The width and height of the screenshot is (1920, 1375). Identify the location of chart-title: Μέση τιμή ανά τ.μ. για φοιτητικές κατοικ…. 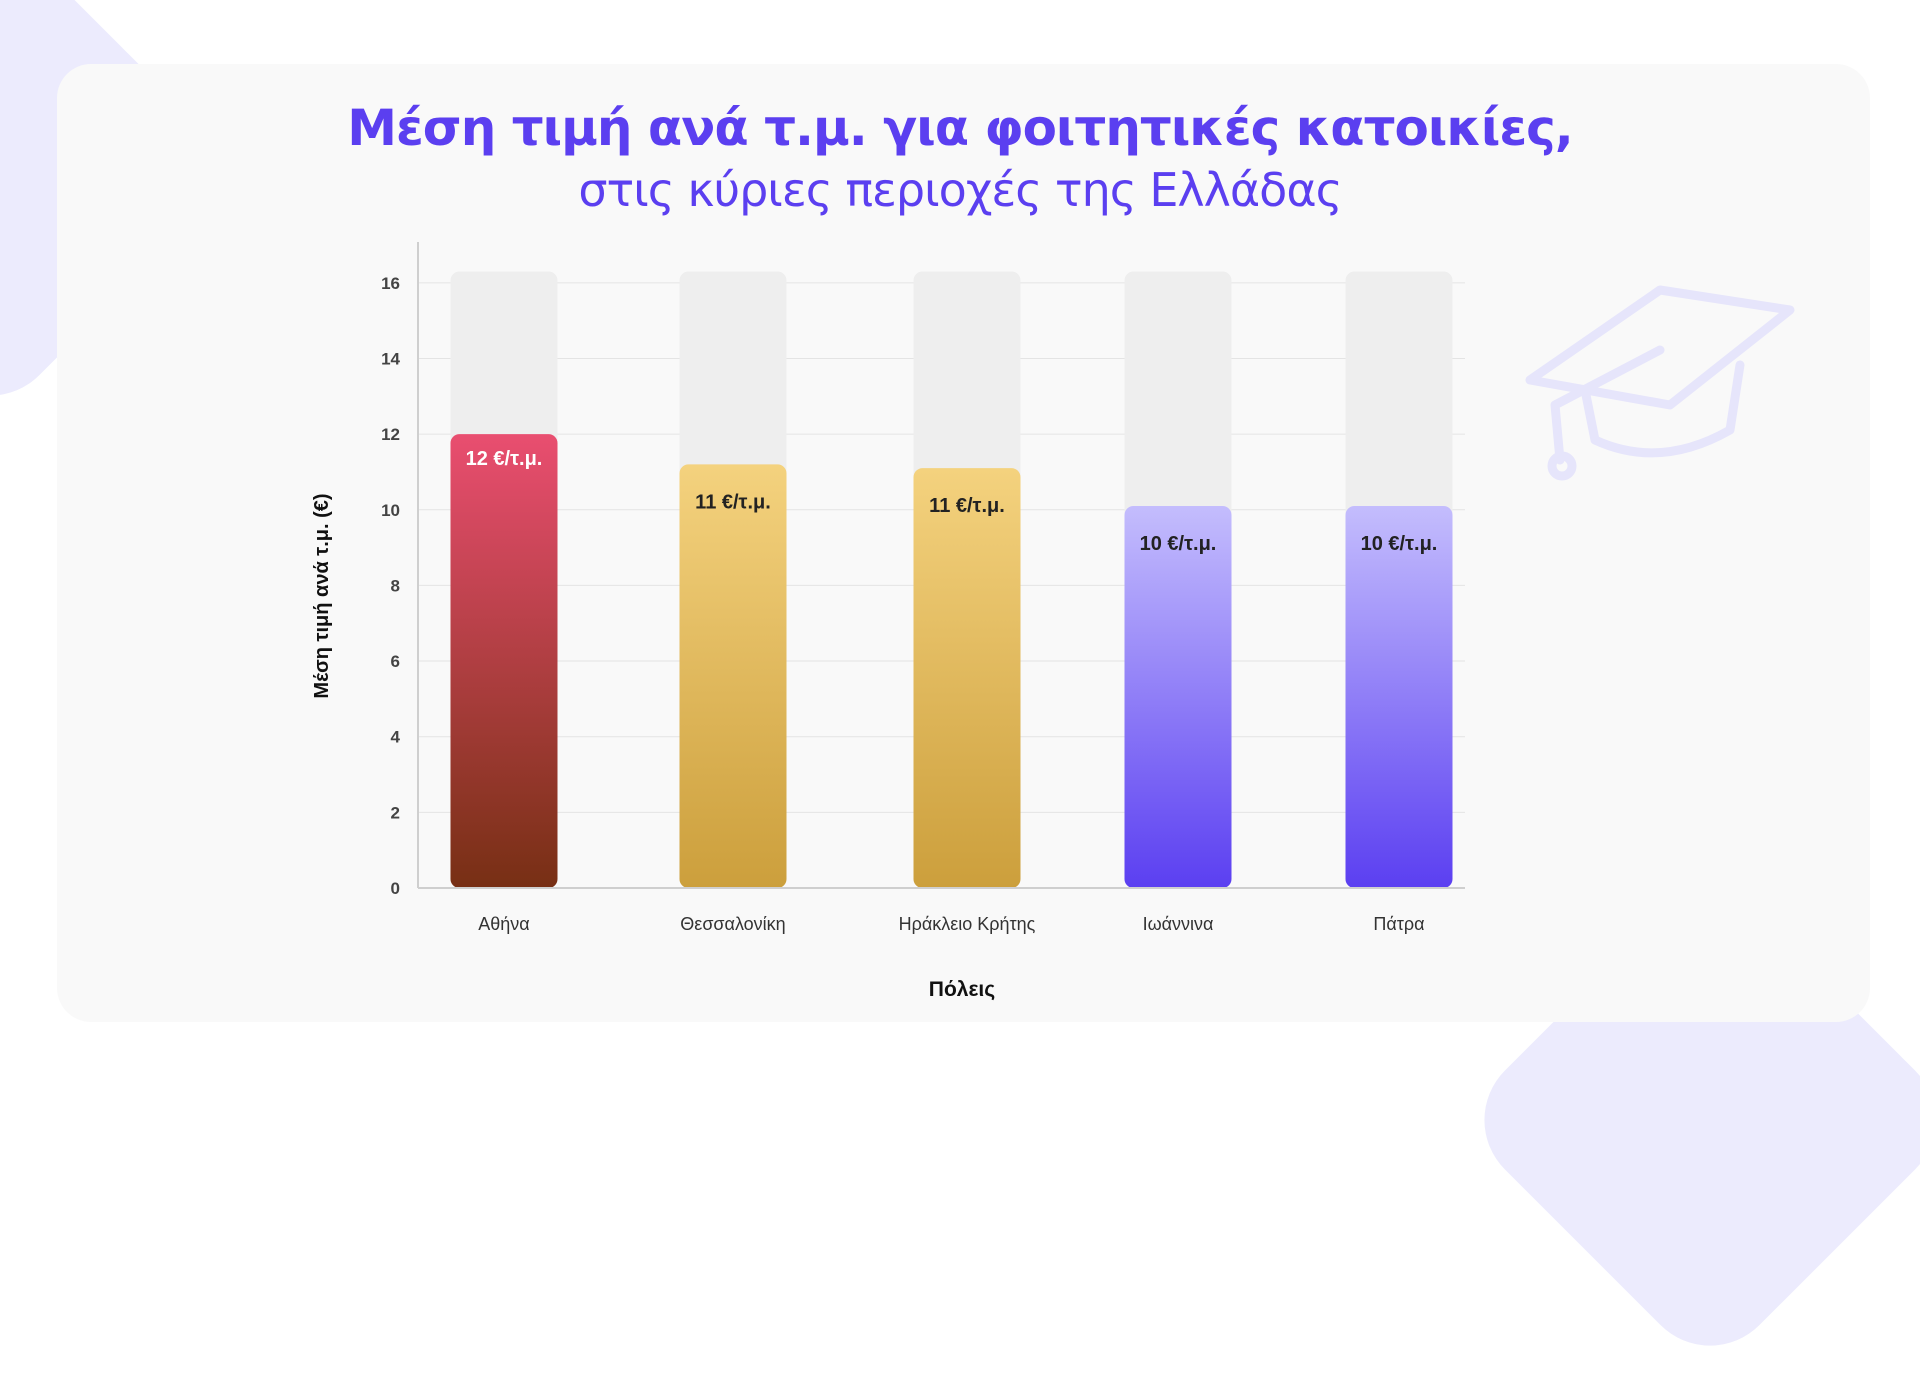
(960, 128).